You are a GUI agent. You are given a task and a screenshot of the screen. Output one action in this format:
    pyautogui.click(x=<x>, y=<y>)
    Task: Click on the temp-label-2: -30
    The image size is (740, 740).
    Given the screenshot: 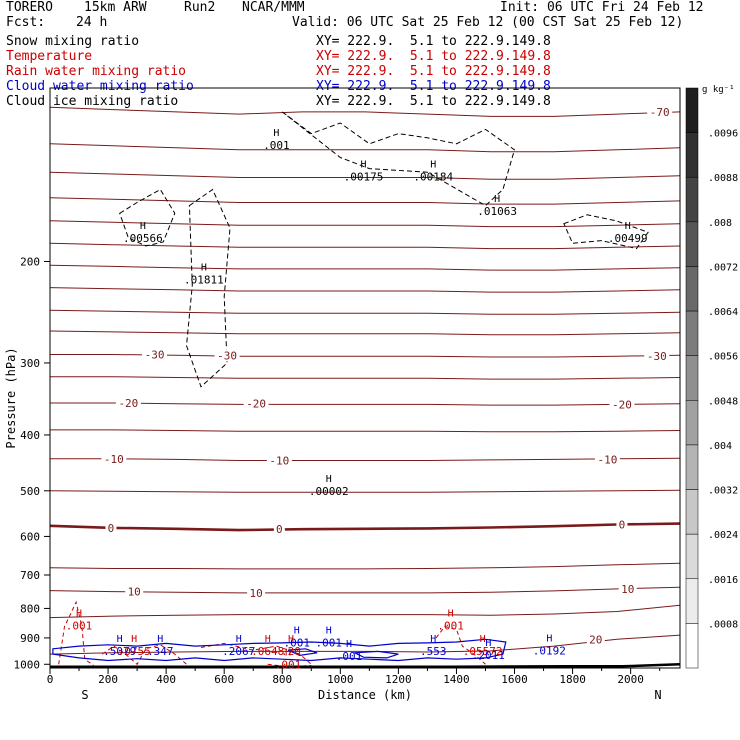 What is the action you would take?
    pyautogui.click(x=227, y=355)
    